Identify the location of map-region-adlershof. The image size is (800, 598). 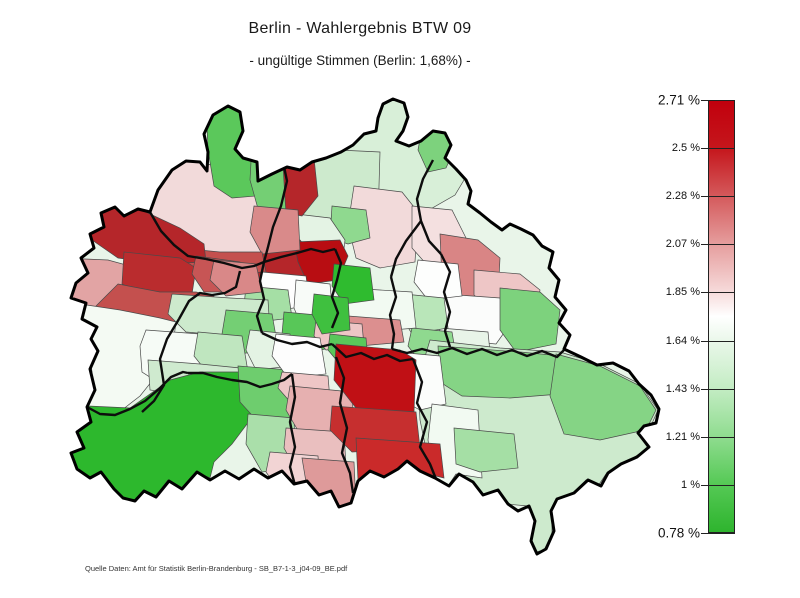
(486, 450).